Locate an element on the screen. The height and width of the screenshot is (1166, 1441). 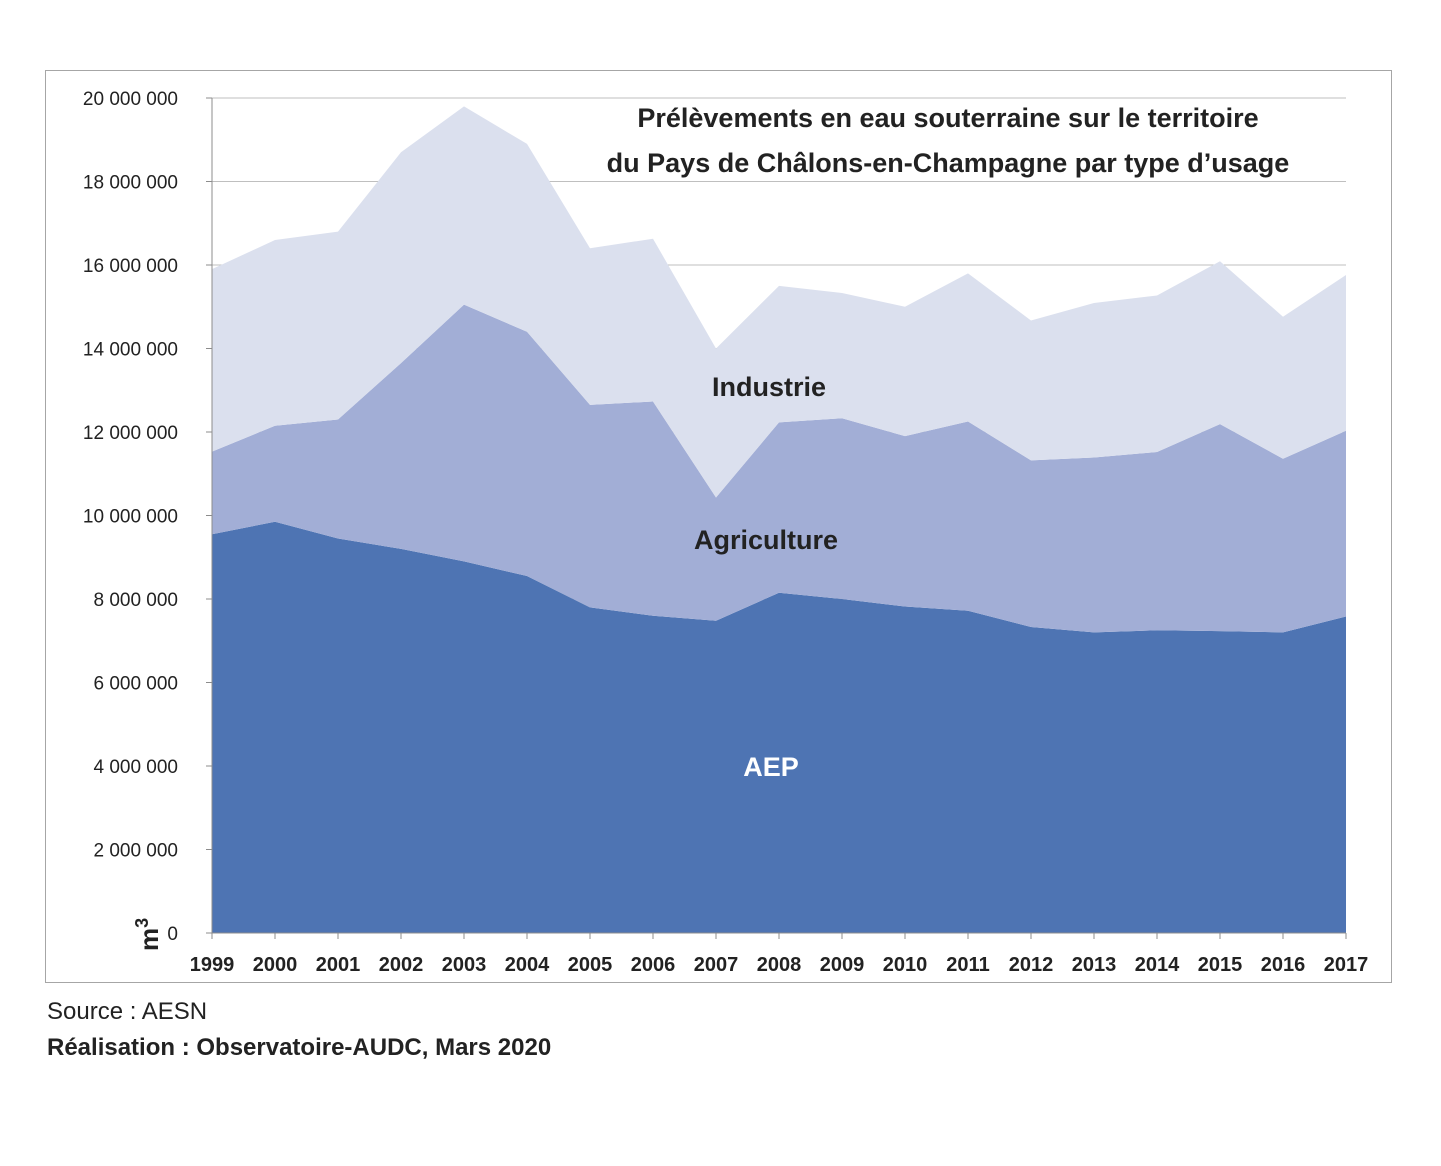
y-tick-label: 18 000 000 is located at coordinates (130, 183).